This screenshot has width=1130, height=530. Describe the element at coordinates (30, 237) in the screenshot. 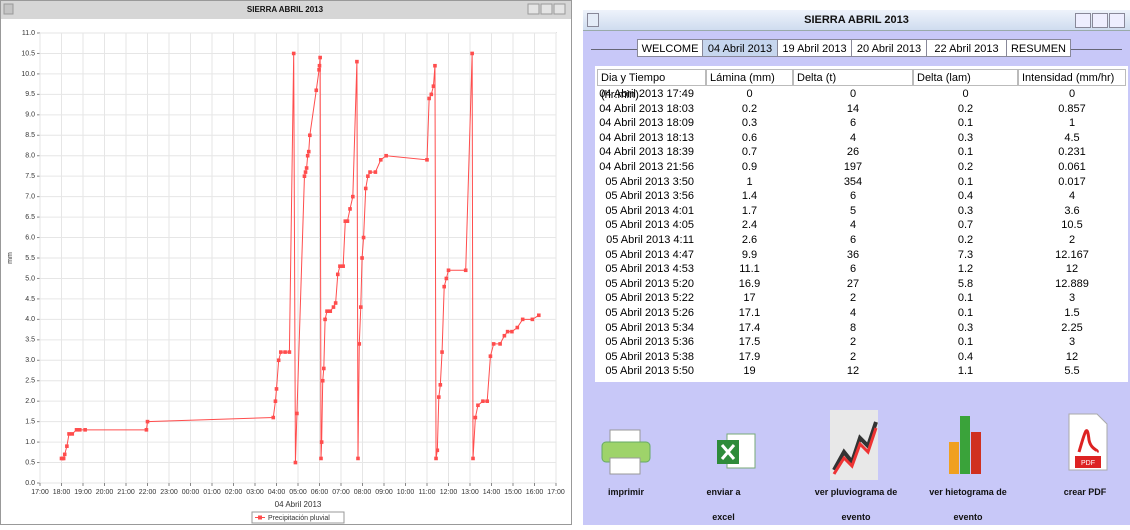

I see `y-tick-label: 6.0` at that location.